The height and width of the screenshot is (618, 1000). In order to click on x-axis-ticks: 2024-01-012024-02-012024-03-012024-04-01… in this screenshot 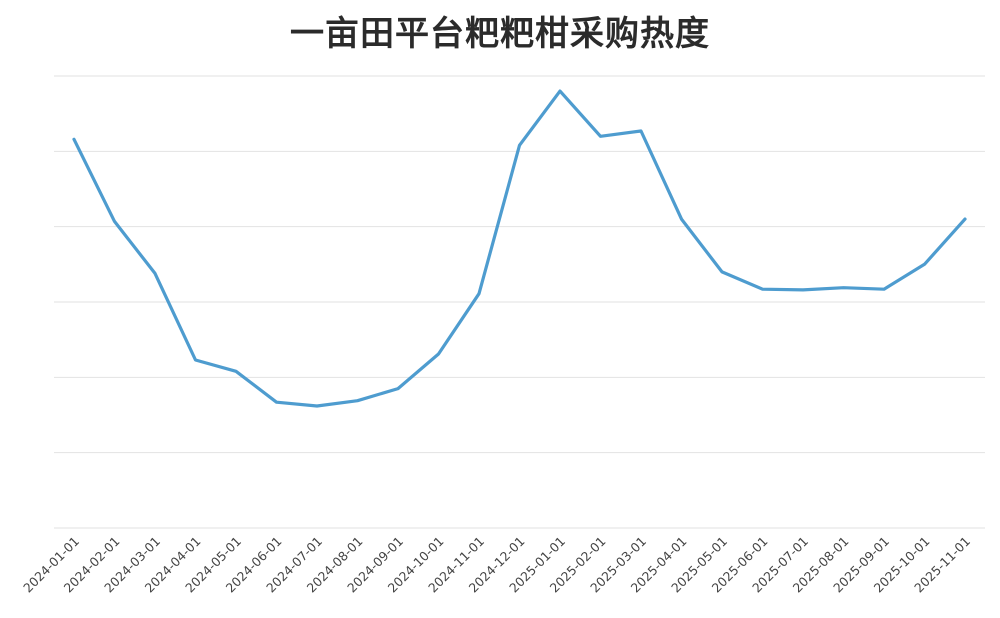, I will do `click(496, 565)`.